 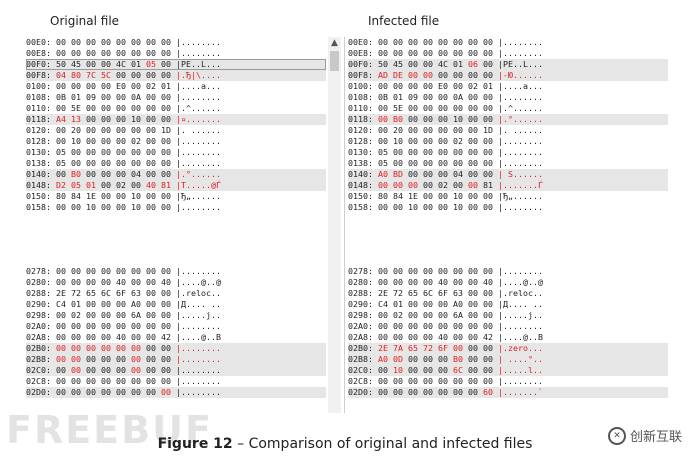 I want to click on hex-offset: 00F0:, so click(x=360, y=64).